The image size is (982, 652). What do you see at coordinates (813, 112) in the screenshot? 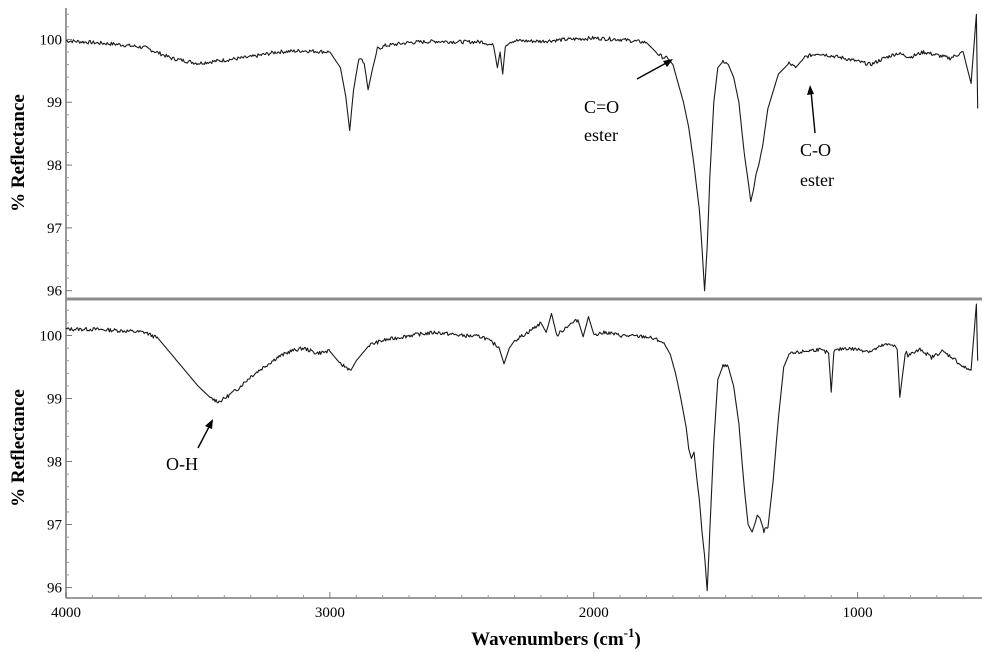
I see `annotation-c-o-arrow` at bounding box center [813, 112].